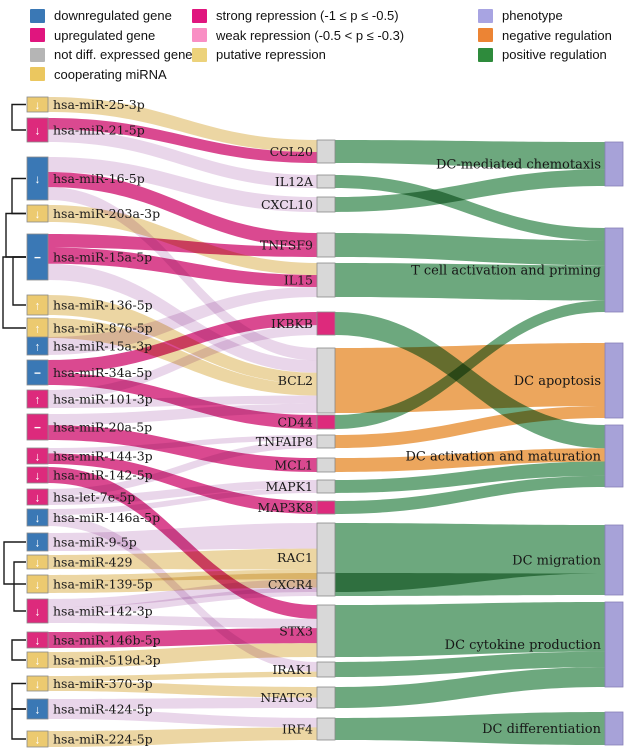 This screenshot has width=627, height=749. Describe the element at coordinates (296, 422) in the screenshot. I see `gene-label-CD44: CD44` at that location.